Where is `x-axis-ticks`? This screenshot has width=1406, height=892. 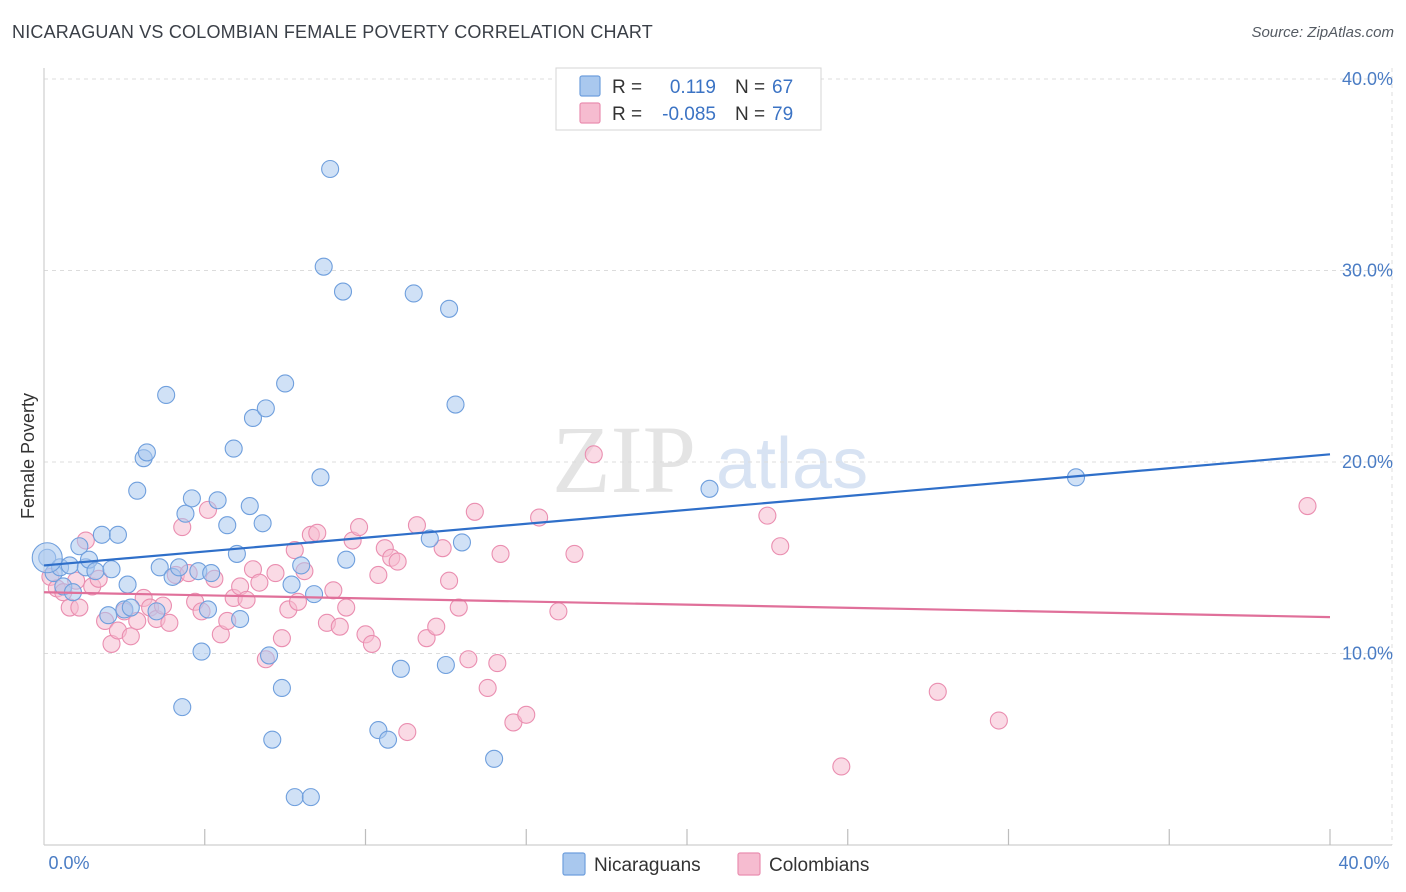 x-axis-ticks is located at coordinates (767, 837).